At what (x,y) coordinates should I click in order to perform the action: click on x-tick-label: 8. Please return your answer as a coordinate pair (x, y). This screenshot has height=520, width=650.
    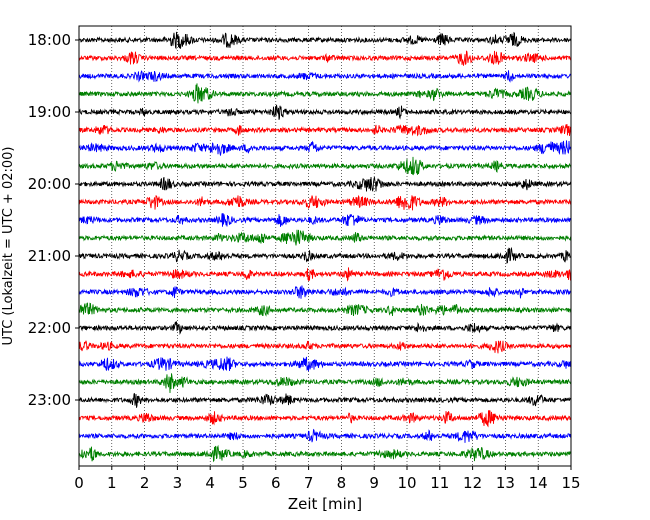
    Looking at the image, I should click on (342, 483).